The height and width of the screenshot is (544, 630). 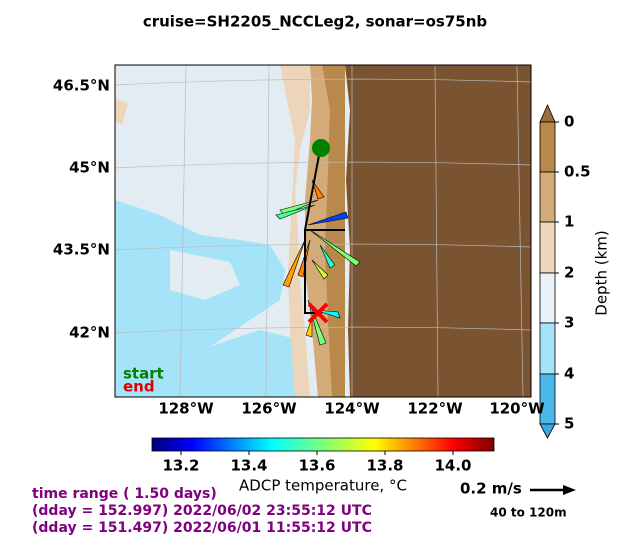 What do you see at coordinates (202, 528) in the screenshot?
I see `time-info: (dday = 151.497) 2022/06/01 11:55:12 UTC` at bounding box center [202, 528].